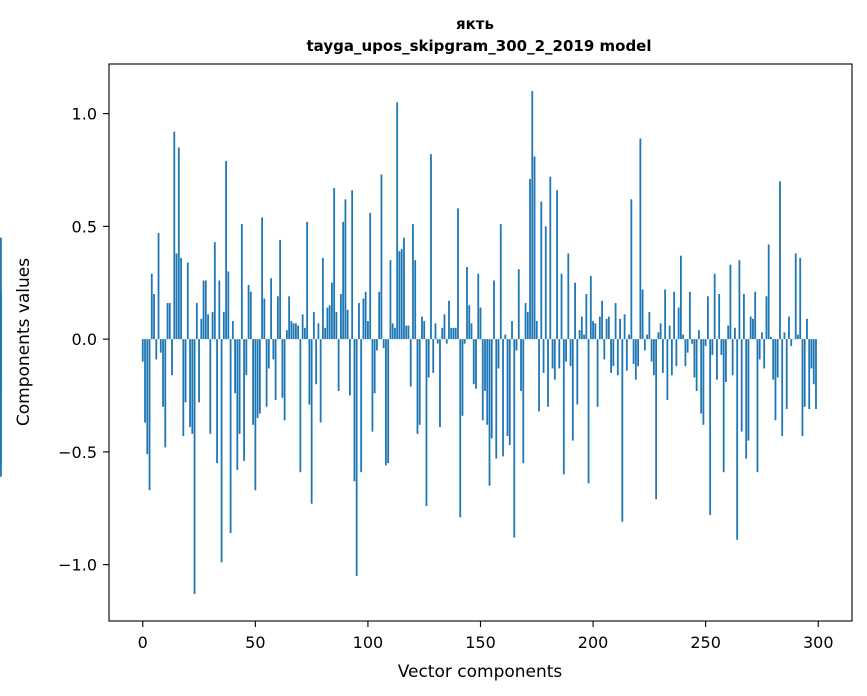 Image resolution: width=867 pixels, height=696 pixels. I want to click on chart-title-line2: tayga_upos_skipgram_300_2_2019 model, so click(479, 46).